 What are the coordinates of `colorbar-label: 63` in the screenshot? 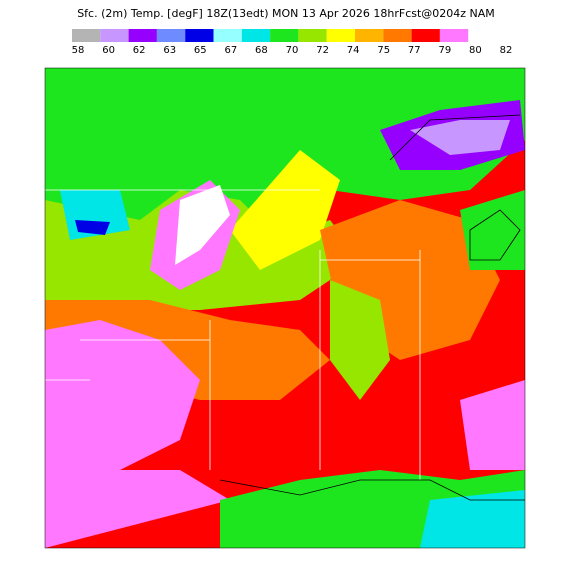 It's located at (169, 50).